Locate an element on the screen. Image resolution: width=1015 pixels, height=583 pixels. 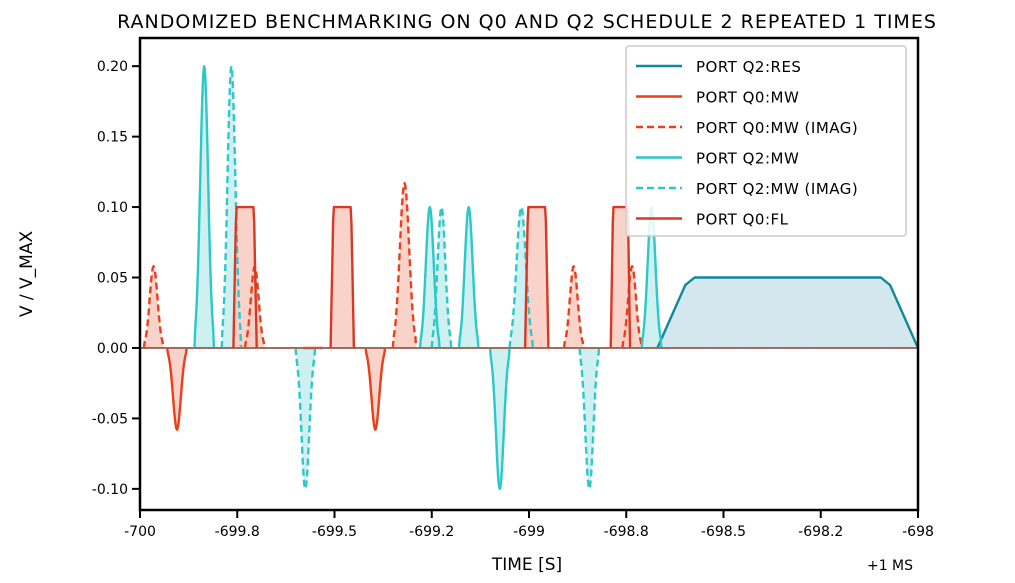
y-tick-label: -0.05 is located at coordinates (110, 419).